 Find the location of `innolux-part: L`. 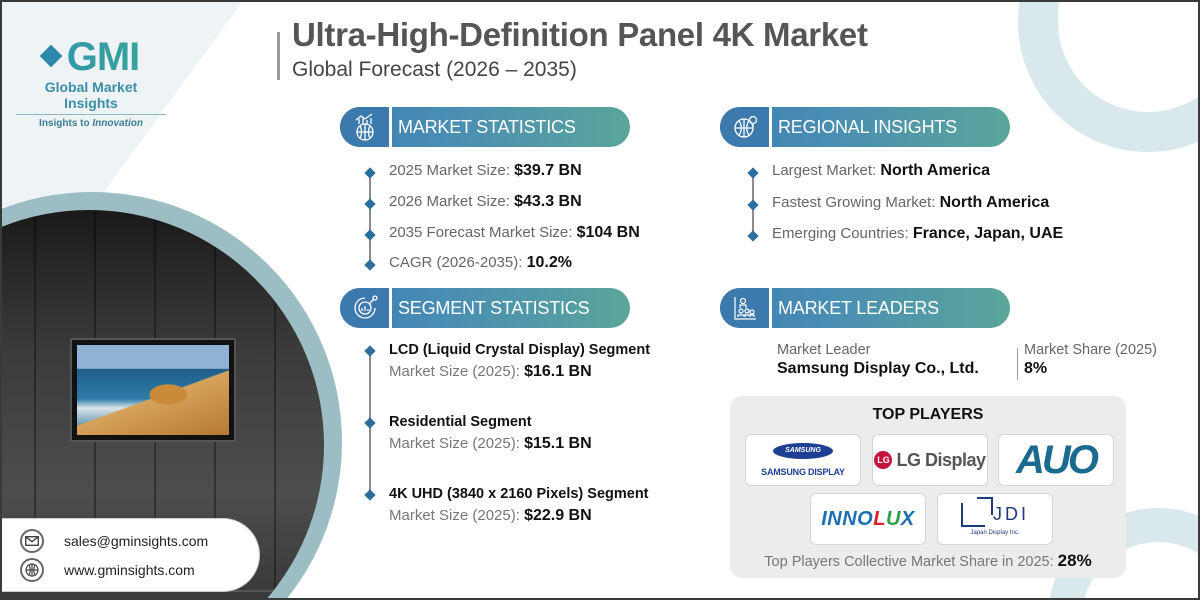

innolux-part: L is located at coordinates (879, 518).